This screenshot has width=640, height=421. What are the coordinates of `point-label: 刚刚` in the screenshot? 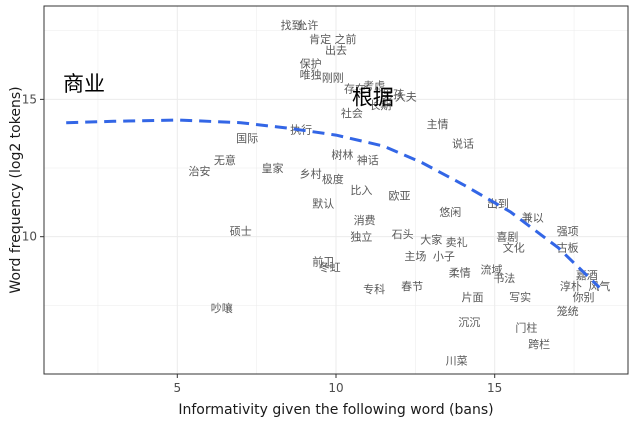 It's located at (333, 77).